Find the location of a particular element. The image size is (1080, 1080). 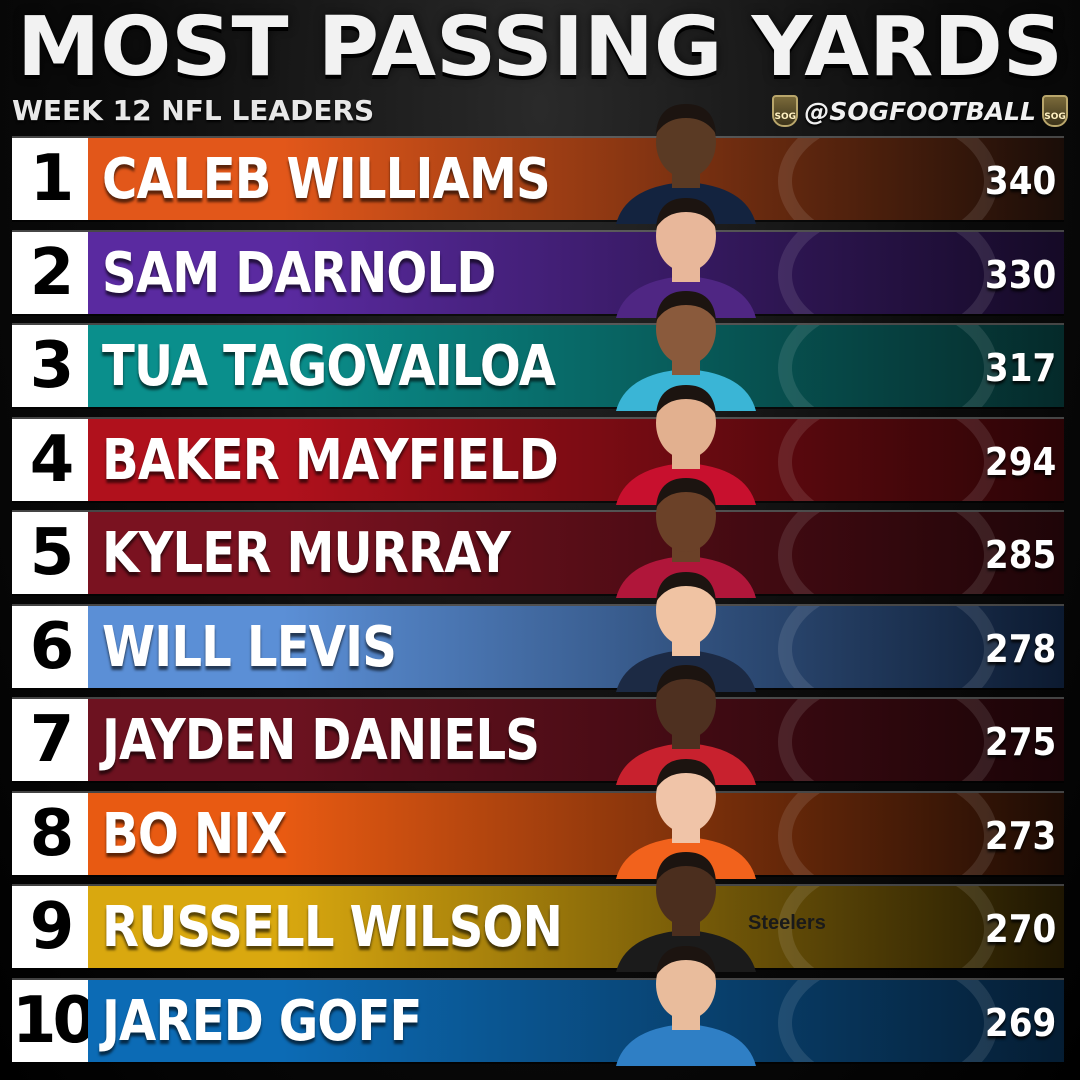

leaderboard-row: 3 TUA TAGOVAILOA 317 is located at coordinates (538, 351).